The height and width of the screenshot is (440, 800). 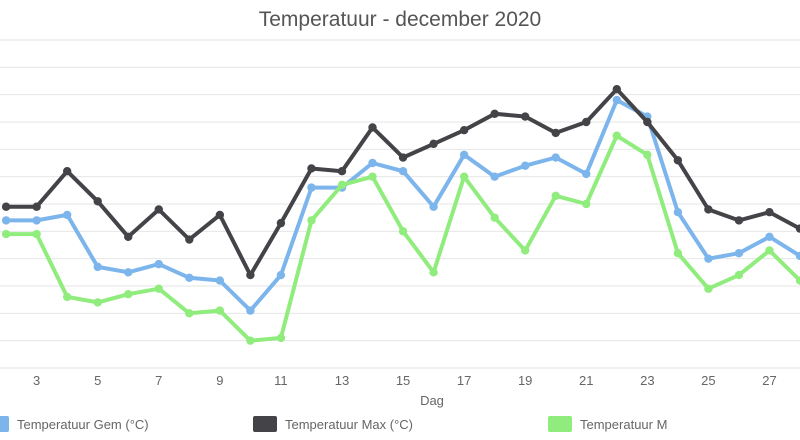 I want to click on x-tick-label: 25, so click(x=708, y=380).